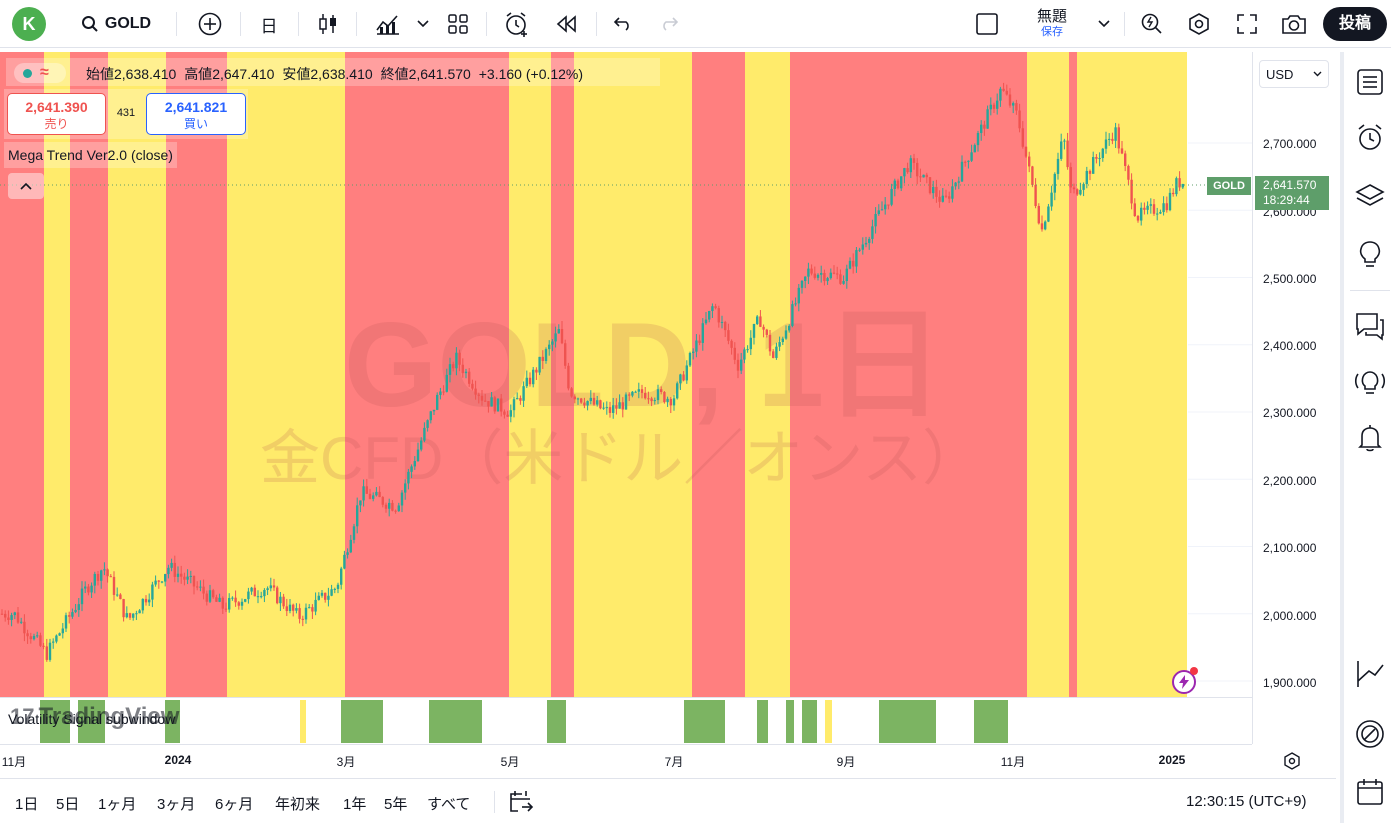 The width and height of the screenshot is (1391, 823). I want to click on alert-button, so click(517, 24).